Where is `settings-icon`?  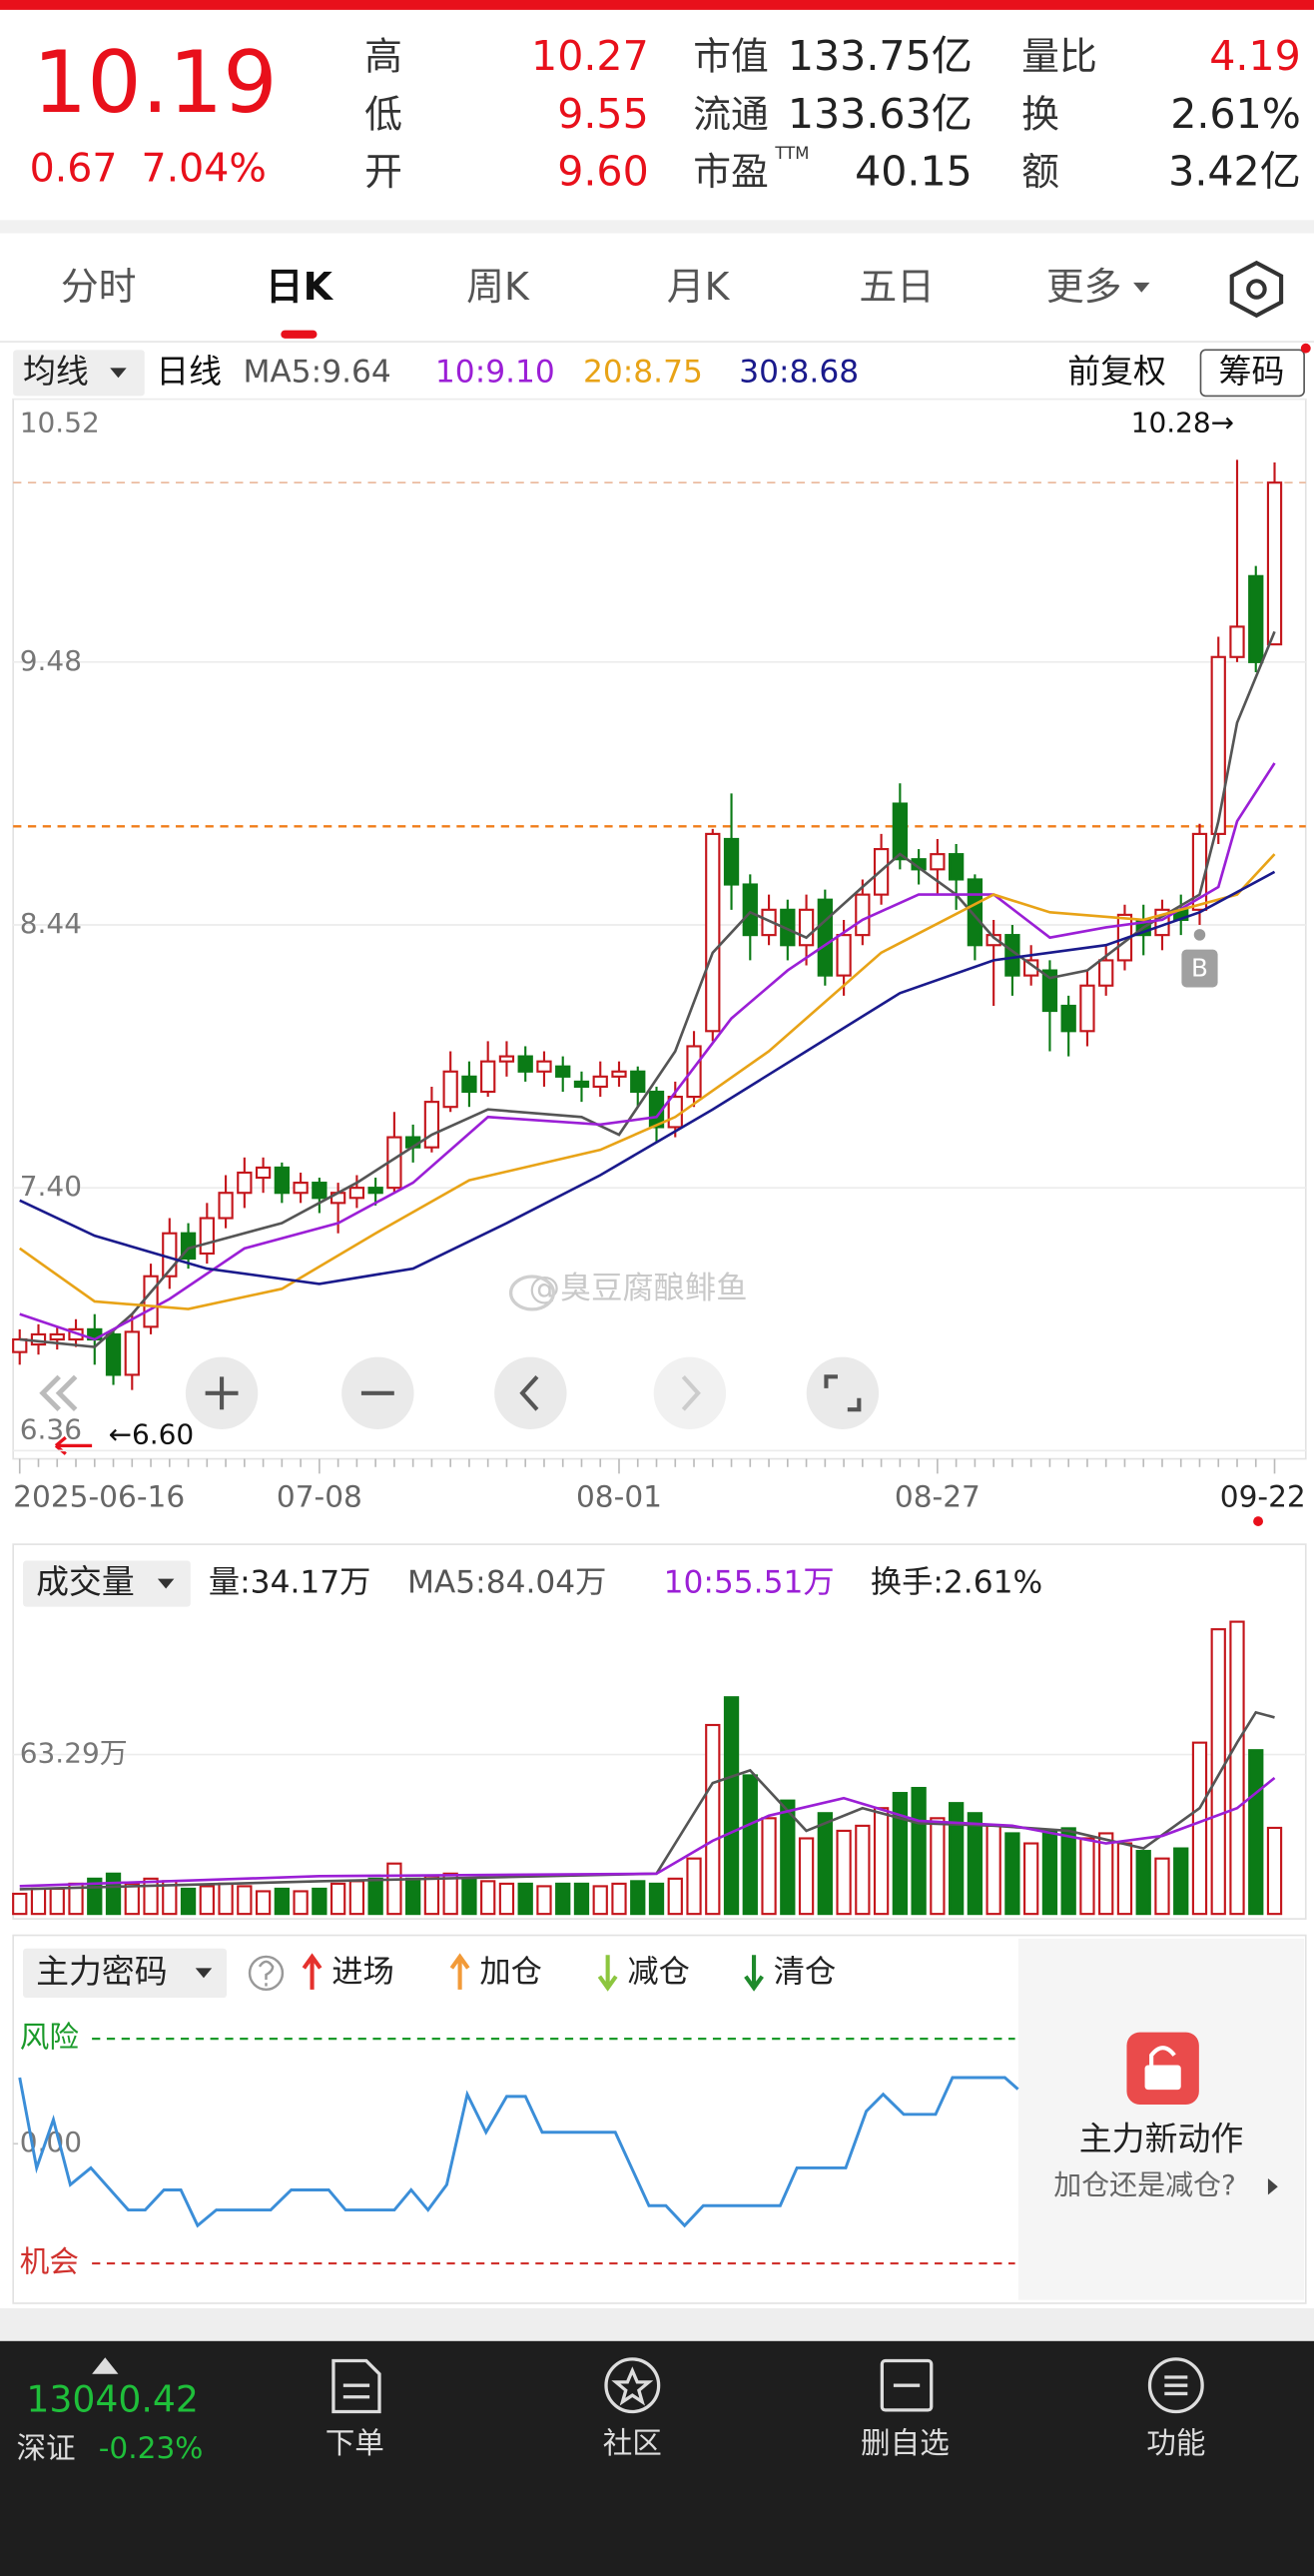 settings-icon is located at coordinates (1256, 290).